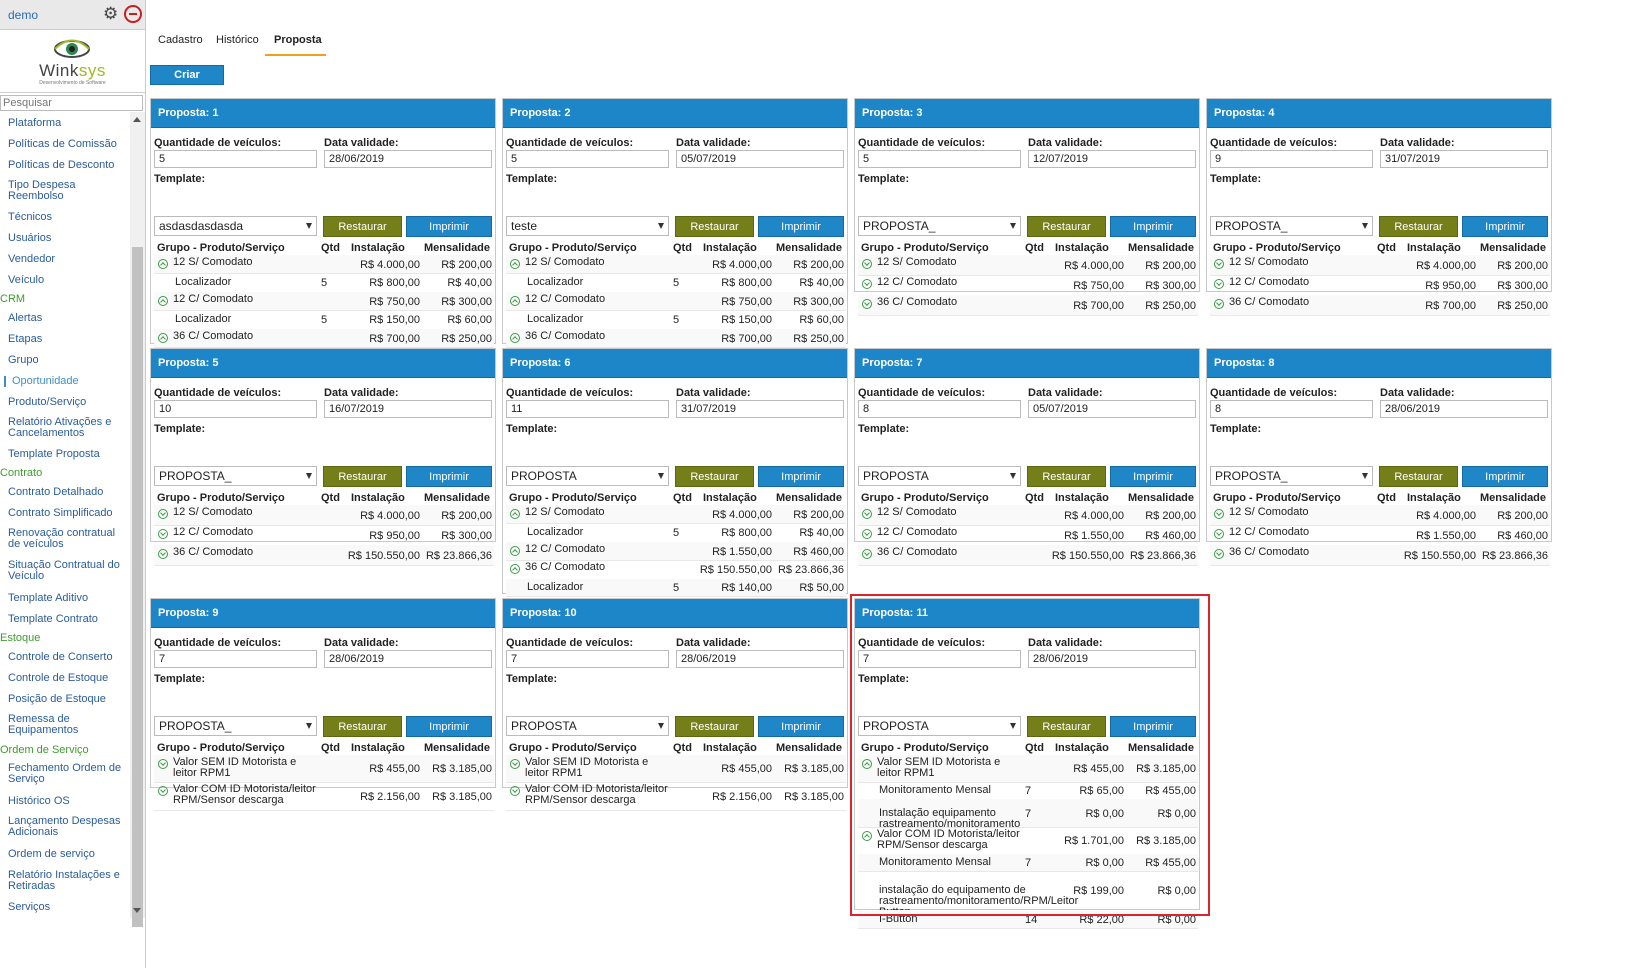 Image resolution: width=1652 pixels, height=968 pixels. I want to click on qty-input: 9, so click(1291, 159).